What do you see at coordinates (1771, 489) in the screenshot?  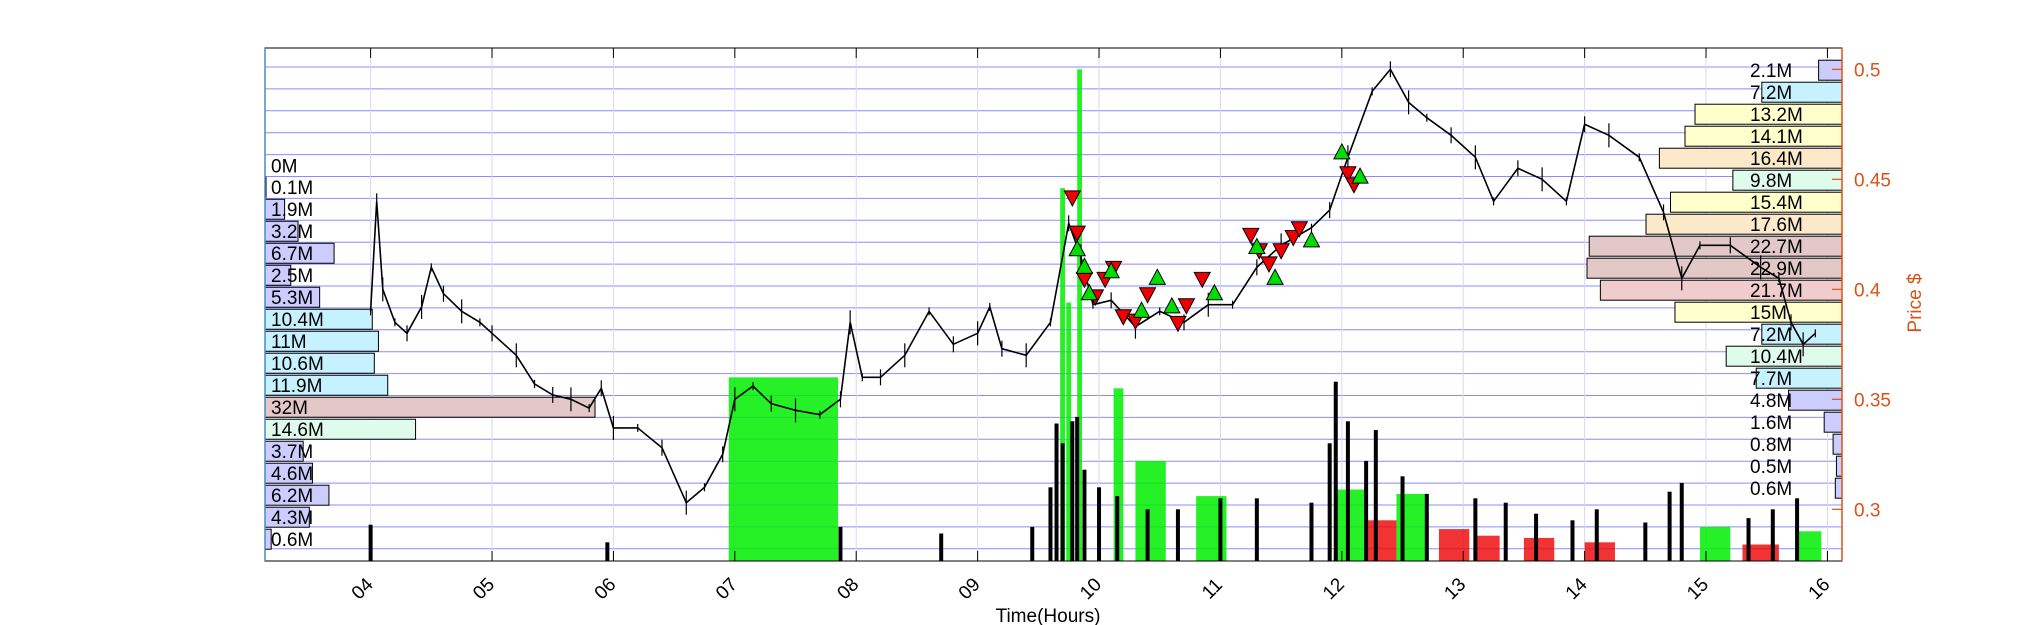 I see `volume-profile-label-right: 0.6M` at bounding box center [1771, 489].